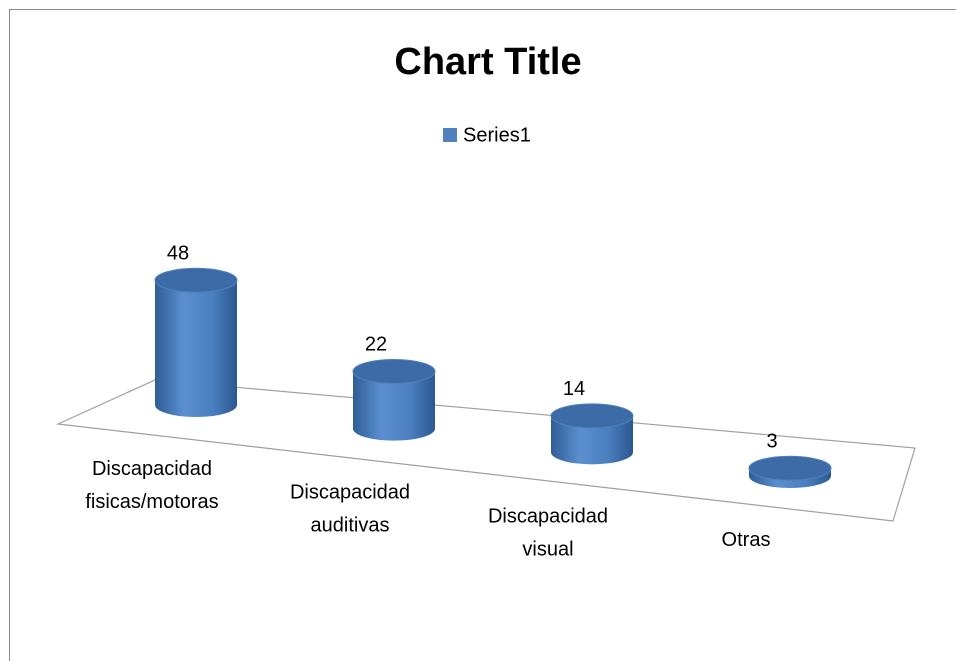  Describe the element at coordinates (151, 485) in the screenshot. I see `x-tick-label: Discapacidad fisicas/motoras` at that location.